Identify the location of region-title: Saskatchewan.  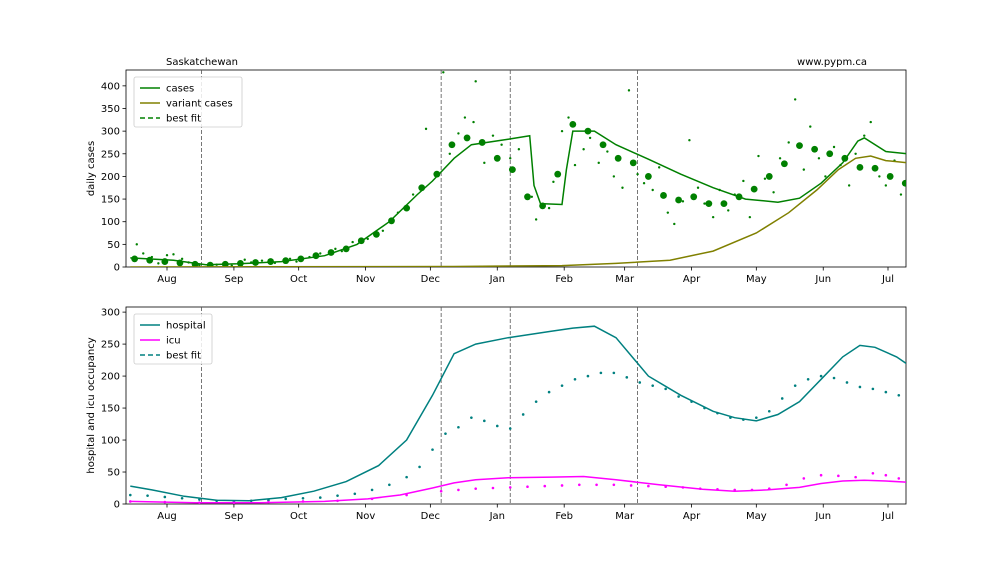
(202, 62).